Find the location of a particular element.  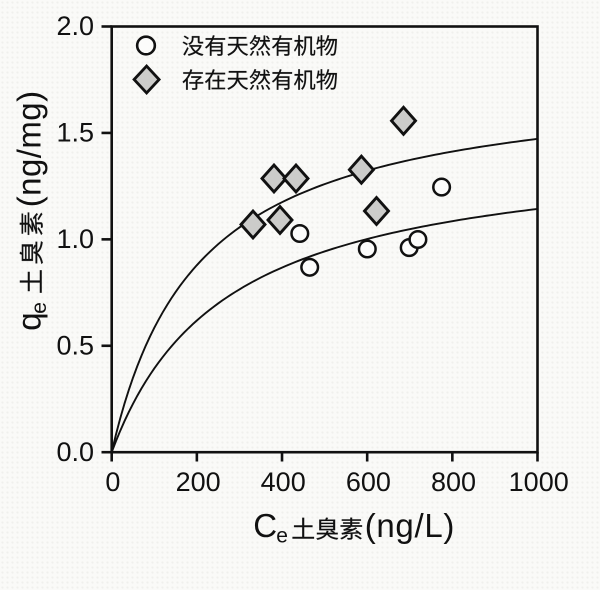

svg-text: 1.5 is located at coordinates (75, 133).